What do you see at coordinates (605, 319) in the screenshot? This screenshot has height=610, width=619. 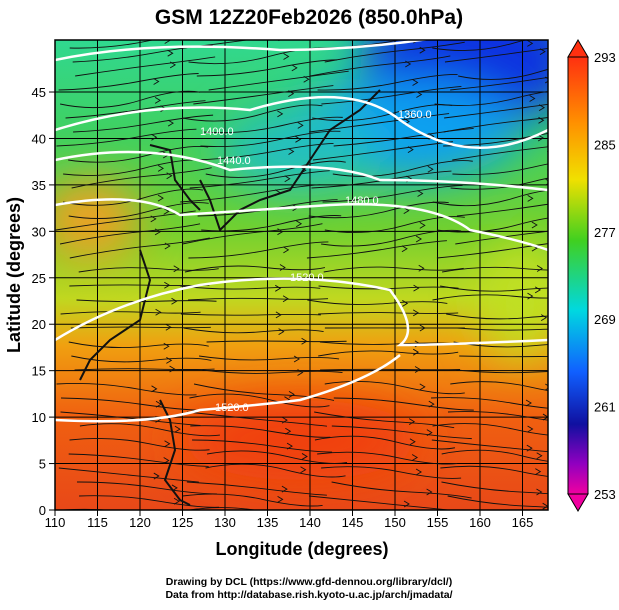 I see `colorbar-tick-label: 269` at bounding box center [605, 319].